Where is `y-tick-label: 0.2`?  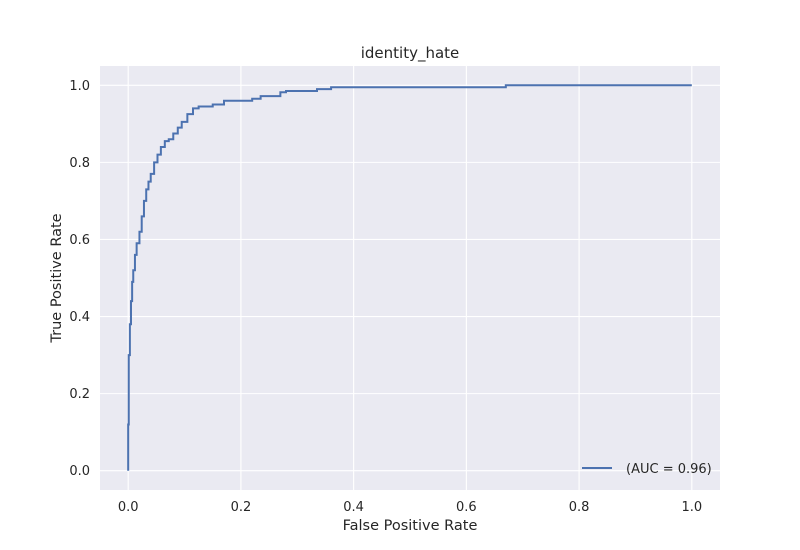
y-tick-label: 0.2 is located at coordinates (79, 394).